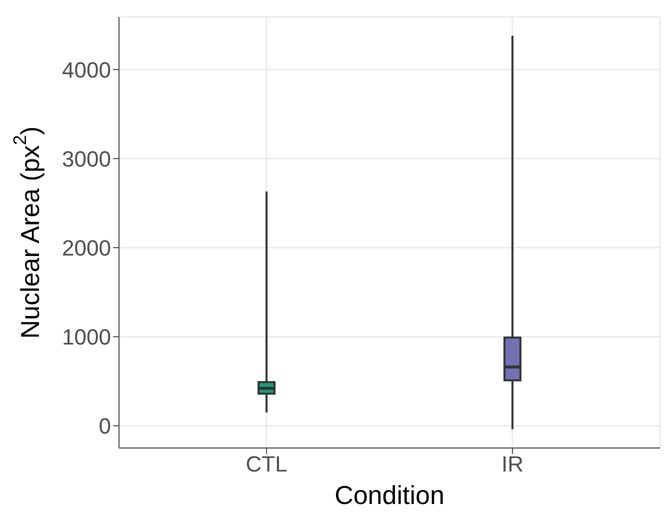 This screenshot has height=517, width=670. Describe the element at coordinates (86, 247) in the screenshot. I see `y-tick-label: 2000` at that location.